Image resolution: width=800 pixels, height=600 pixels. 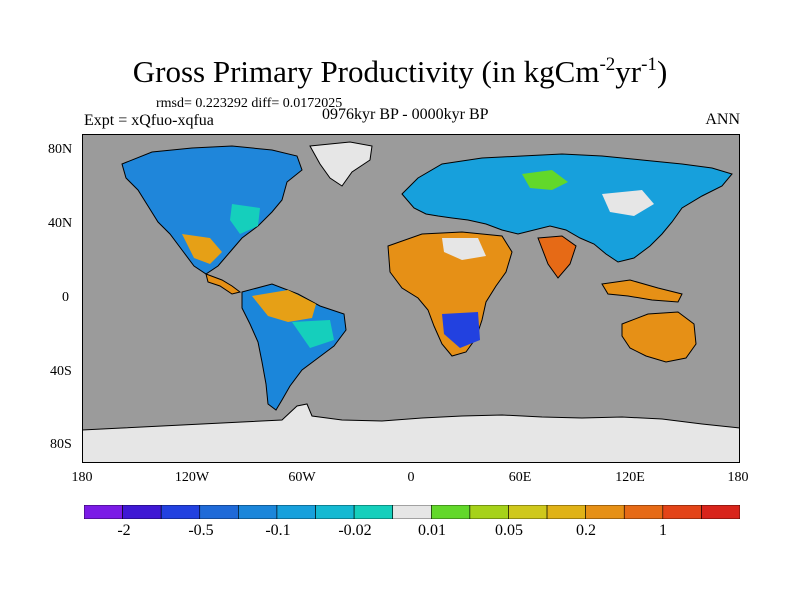 I want to click on africa-south, so click(x=461, y=330).